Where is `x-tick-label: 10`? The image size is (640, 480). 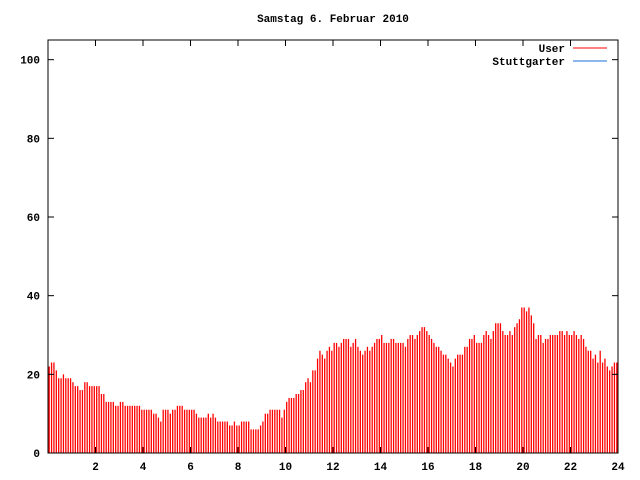 x-tick-label: 10 is located at coordinates (285, 468).